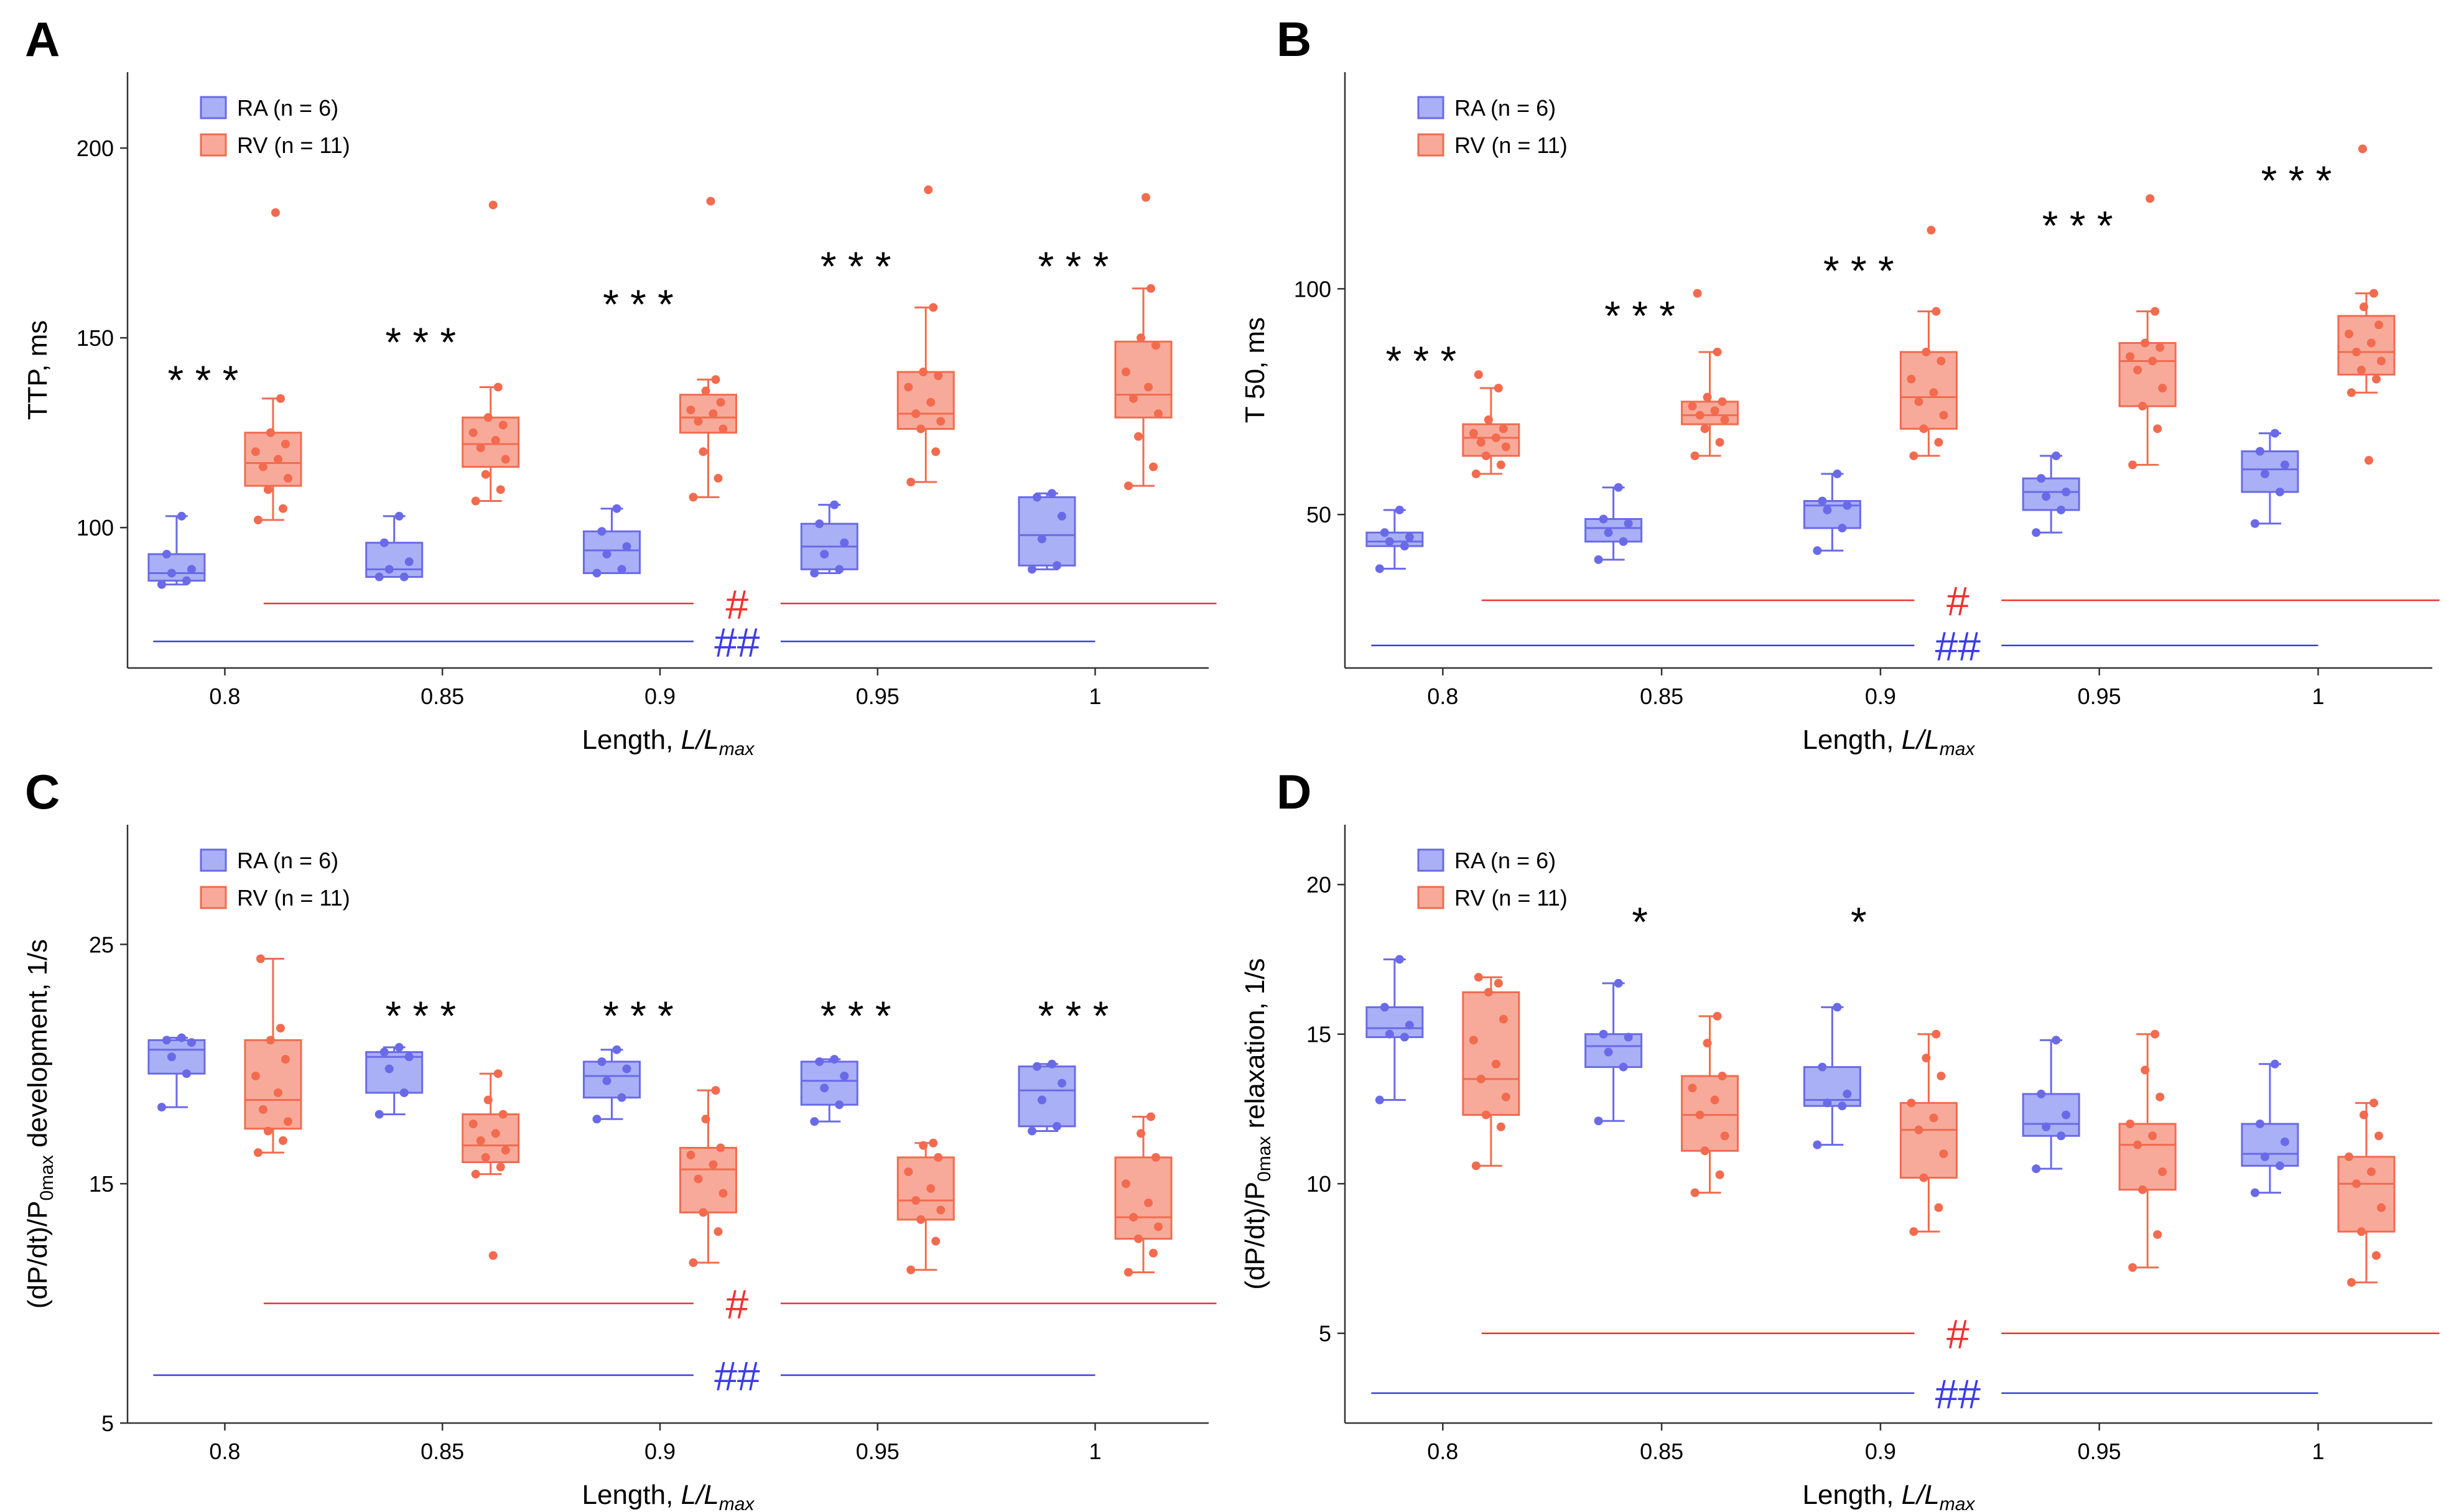 Image resolution: width=2446 pixels, height=1512 pixels. What do you see at coordinates (700, 740) in the screenshot?
I see `x-axis-label-symbol: L/L` at bounding box center [700, 740].